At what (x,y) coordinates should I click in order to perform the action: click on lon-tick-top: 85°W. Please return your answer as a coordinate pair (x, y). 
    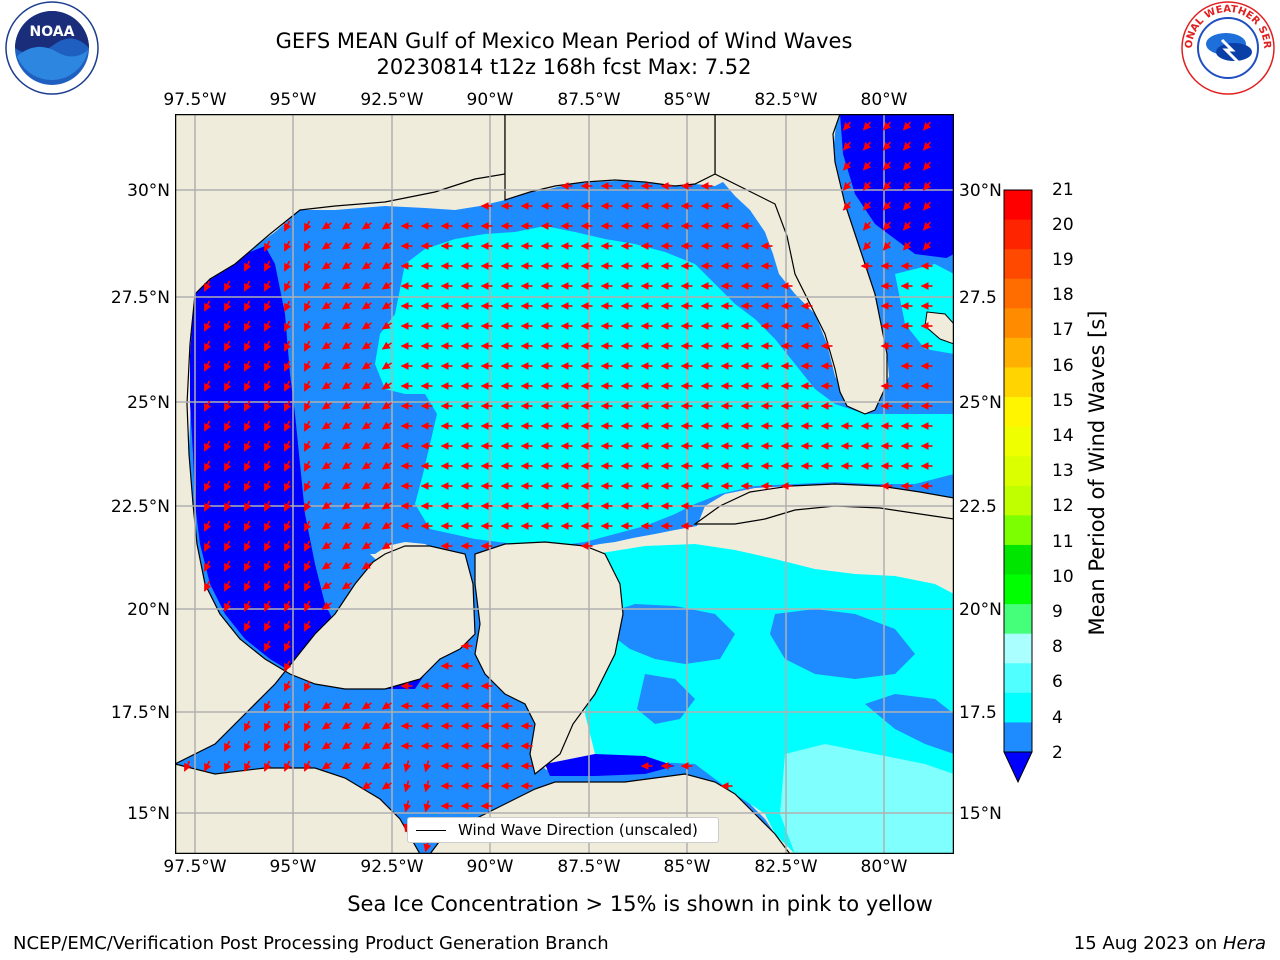
    Looking at the image, I should click on (687, 100).